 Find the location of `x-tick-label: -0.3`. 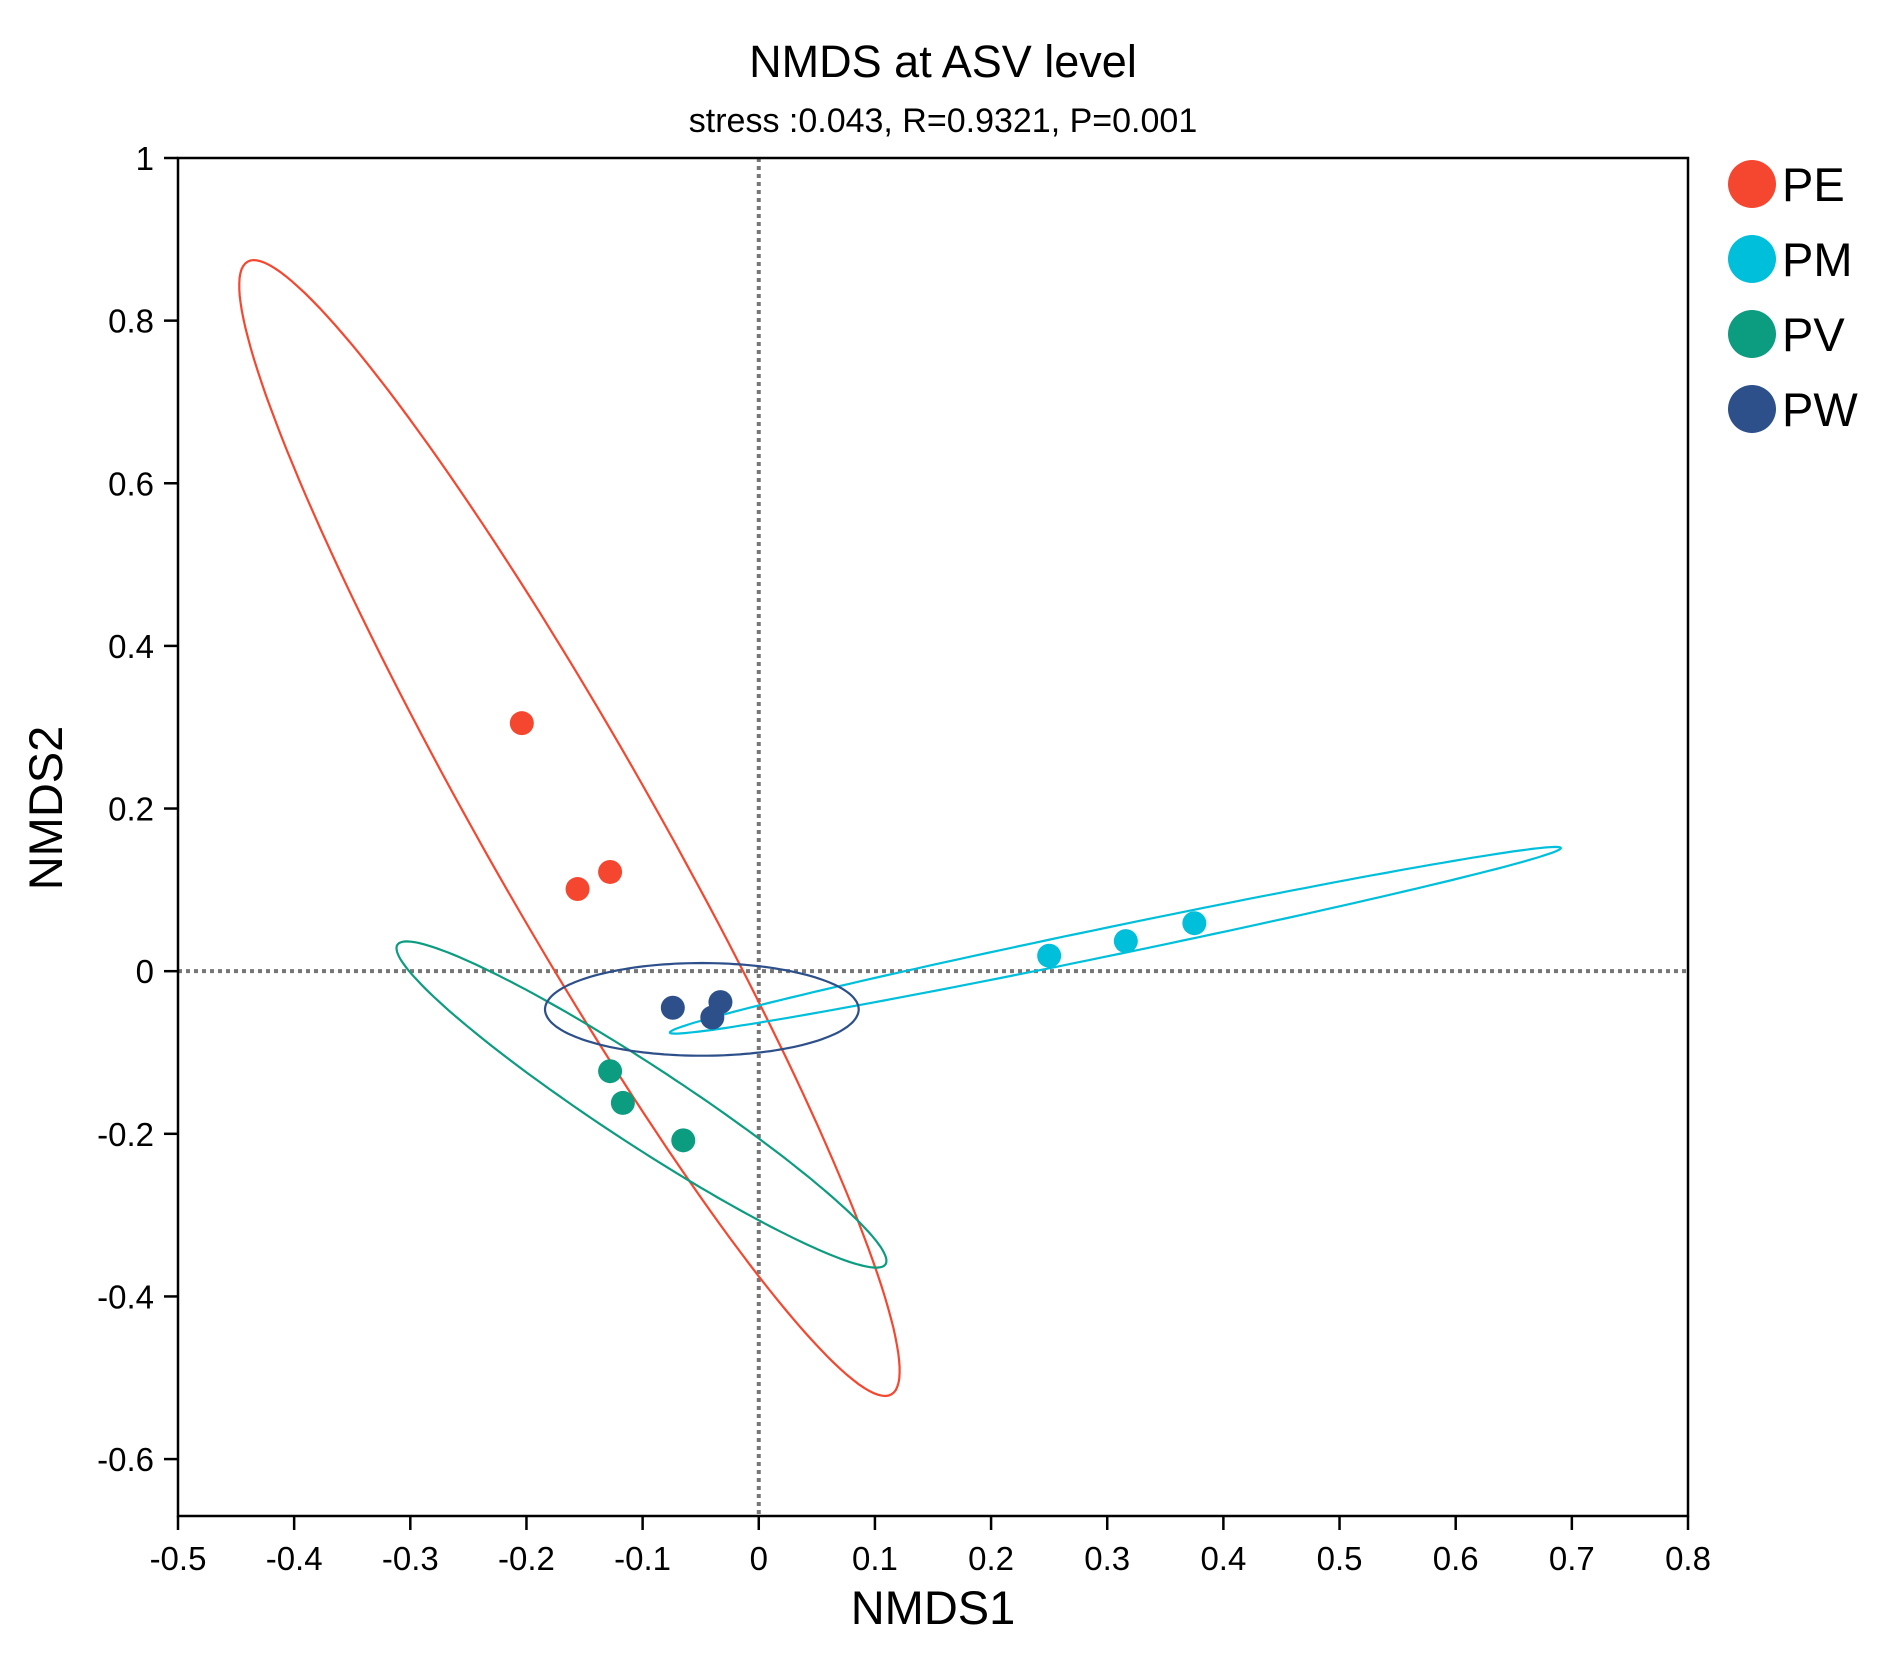

x-tick-label: -0.3 is located at coordinates (410, 1558).